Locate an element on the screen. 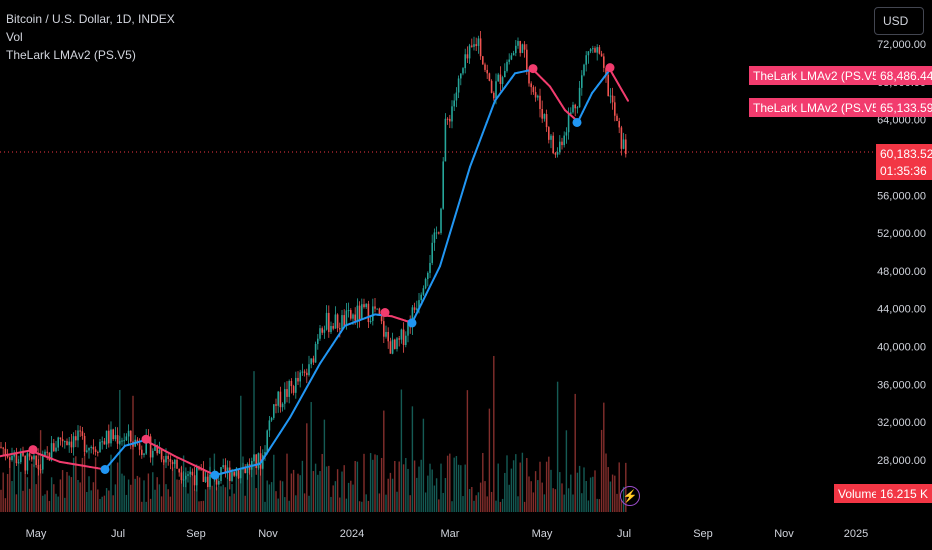  lightning-bolt-icon: ⚡ is located at coordinates (630, 496).